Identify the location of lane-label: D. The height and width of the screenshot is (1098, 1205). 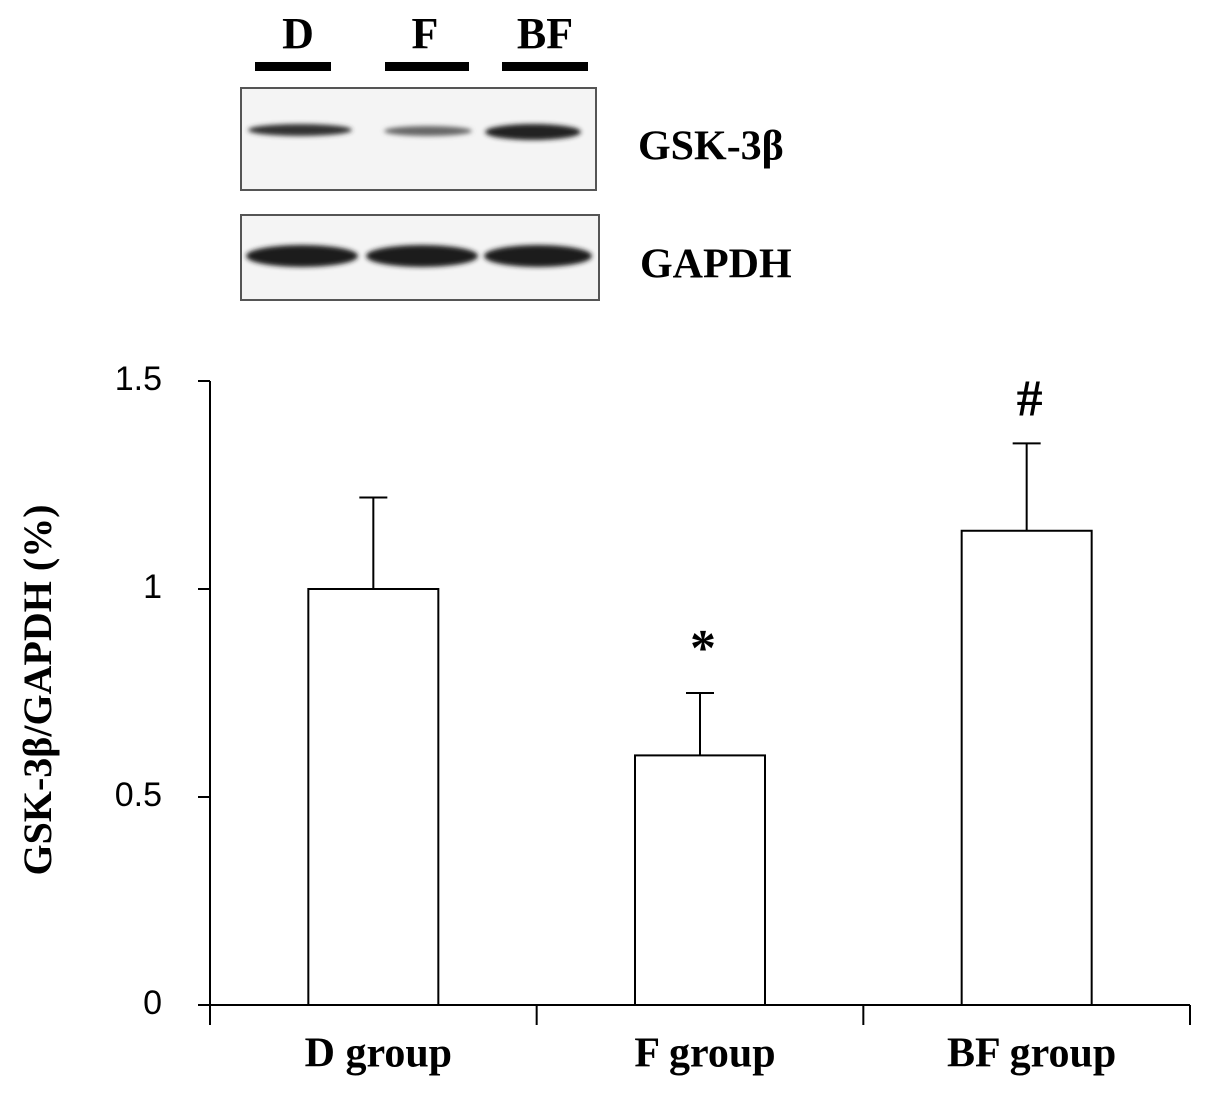
(298, 33).